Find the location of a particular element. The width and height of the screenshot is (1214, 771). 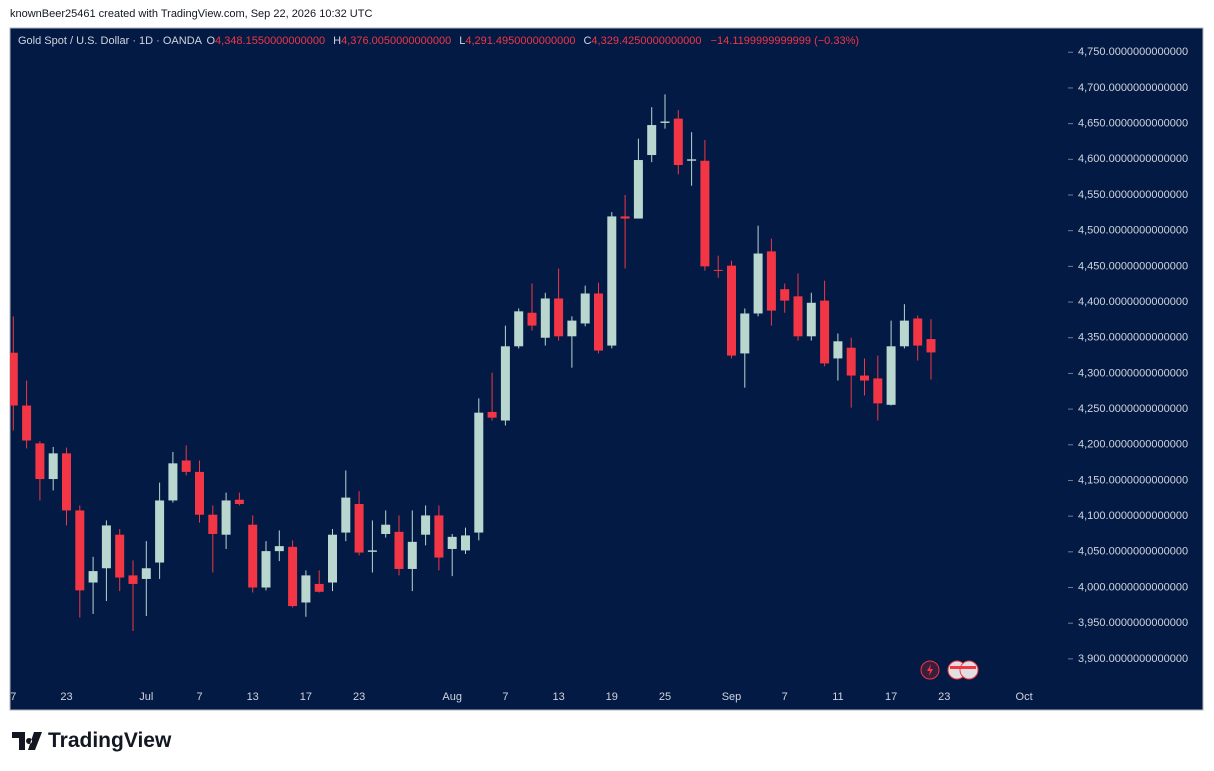

x-tick-label: Oct is located at coordinates (1024, 697).